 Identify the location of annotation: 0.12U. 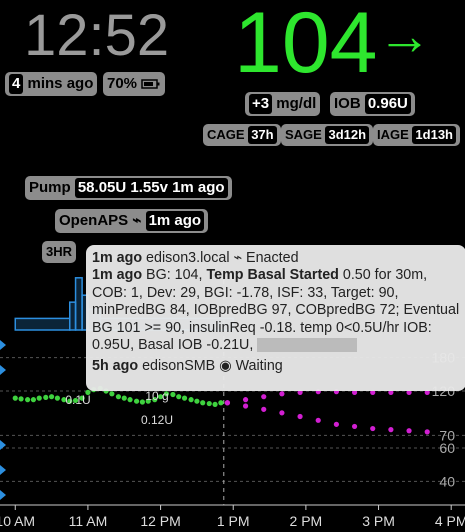
(157, 420).